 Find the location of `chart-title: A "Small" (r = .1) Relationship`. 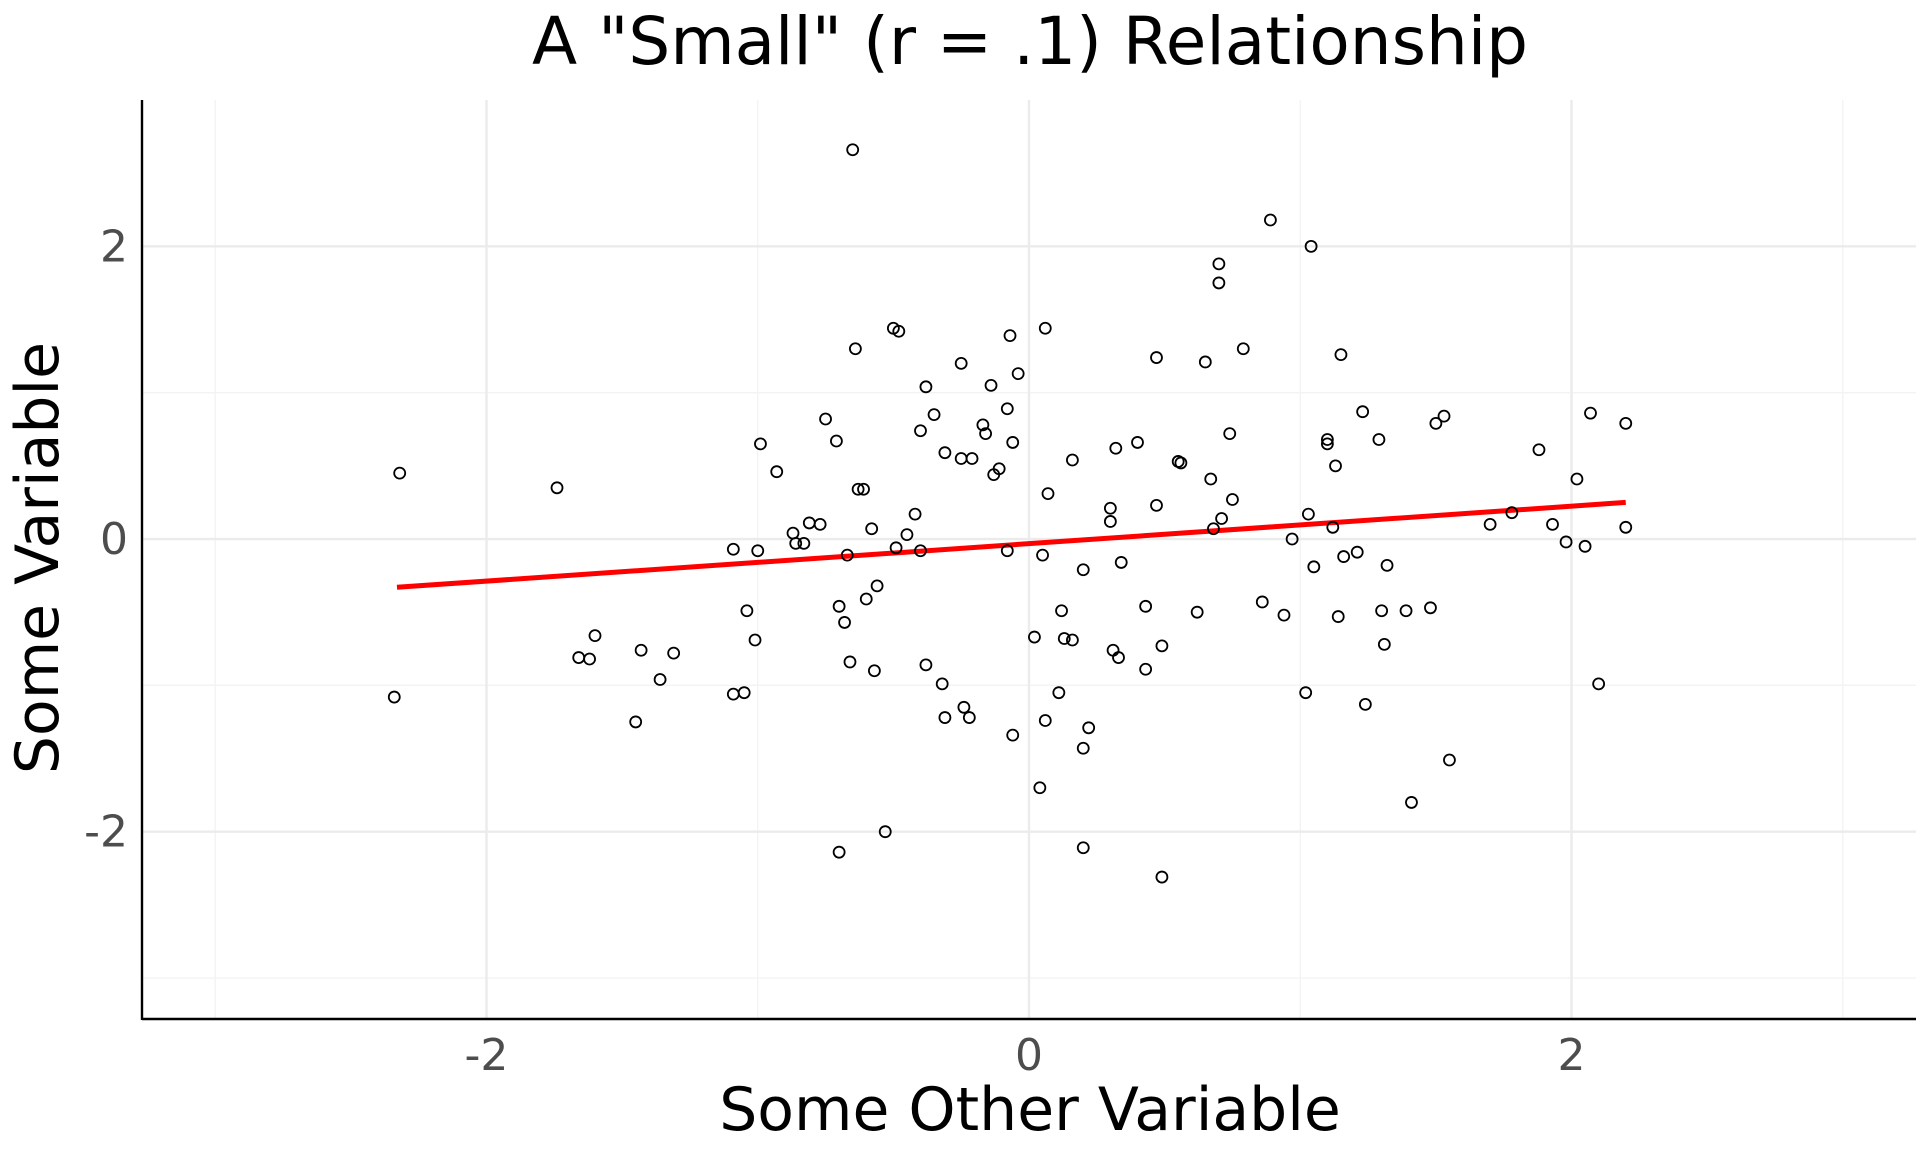

chart-title: A "Small" (r = .1) Relationship is located at coordinates (1030, 41).